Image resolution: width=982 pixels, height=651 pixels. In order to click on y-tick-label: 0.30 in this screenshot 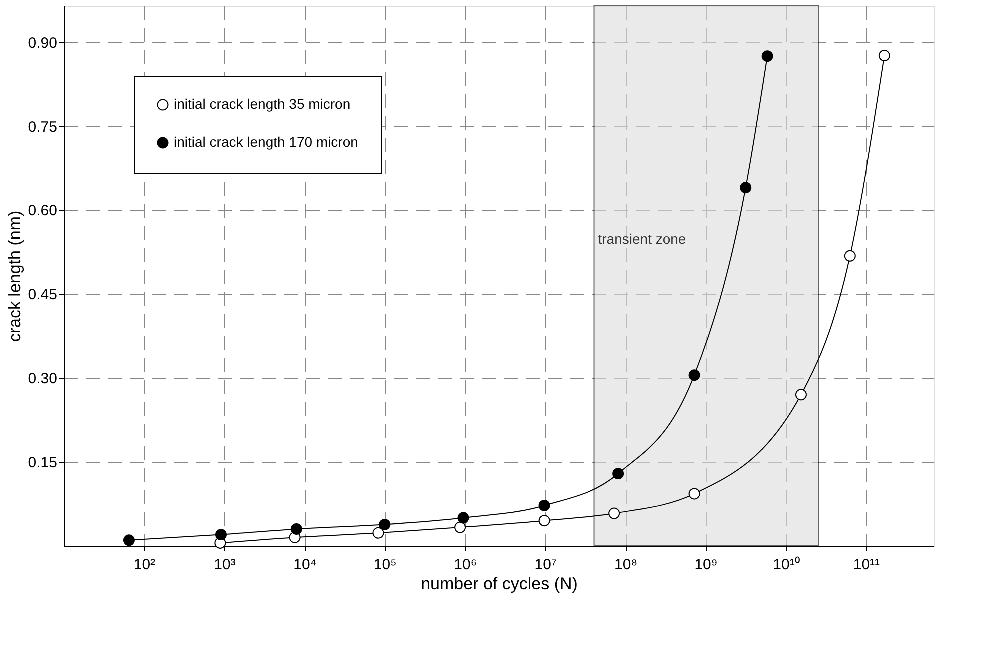, I will do `click(43, 379)`.